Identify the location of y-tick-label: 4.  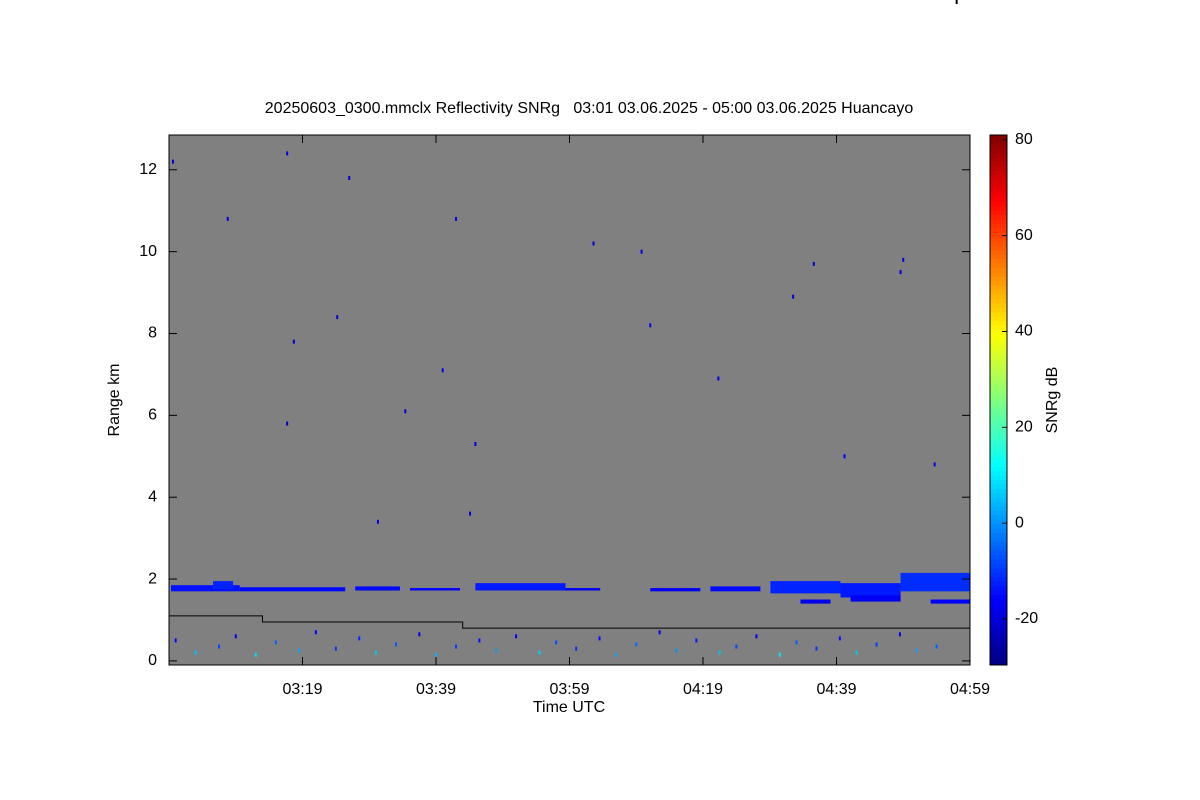
(152, 496).